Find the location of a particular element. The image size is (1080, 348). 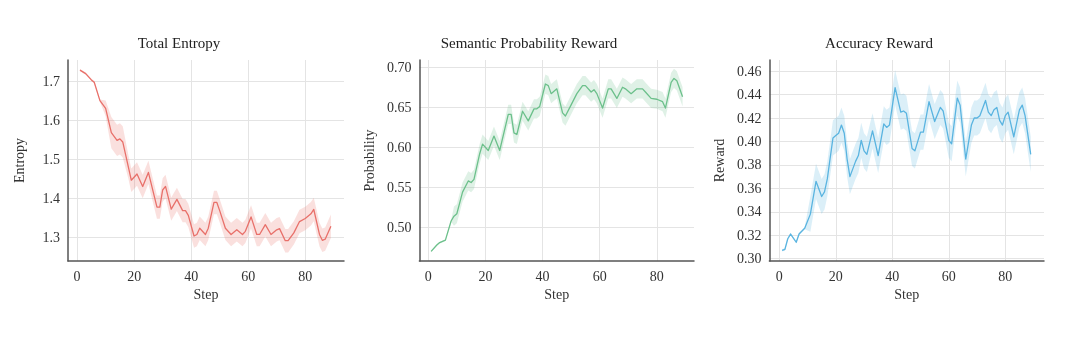

y-tick-label: 0.44 is located at coordinates (749, 95).